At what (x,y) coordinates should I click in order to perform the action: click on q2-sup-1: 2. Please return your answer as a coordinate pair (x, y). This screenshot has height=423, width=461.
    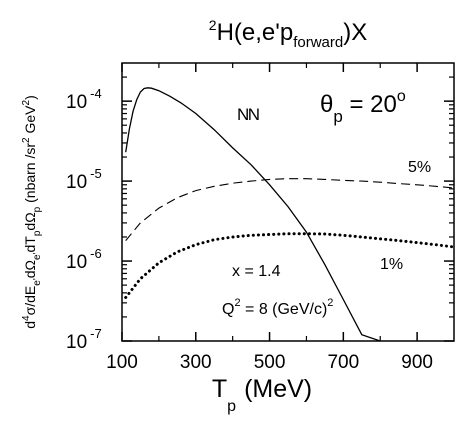
    Looking at the image, I should click on (237, 303).